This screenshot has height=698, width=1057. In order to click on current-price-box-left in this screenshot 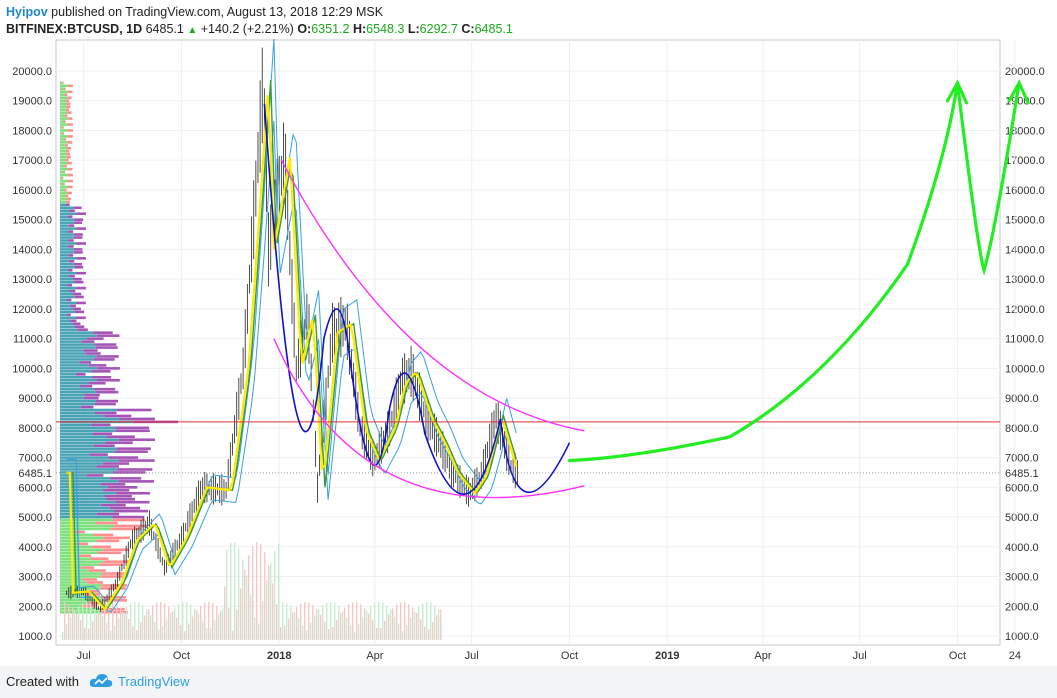, I will do `click(28, 472)`.